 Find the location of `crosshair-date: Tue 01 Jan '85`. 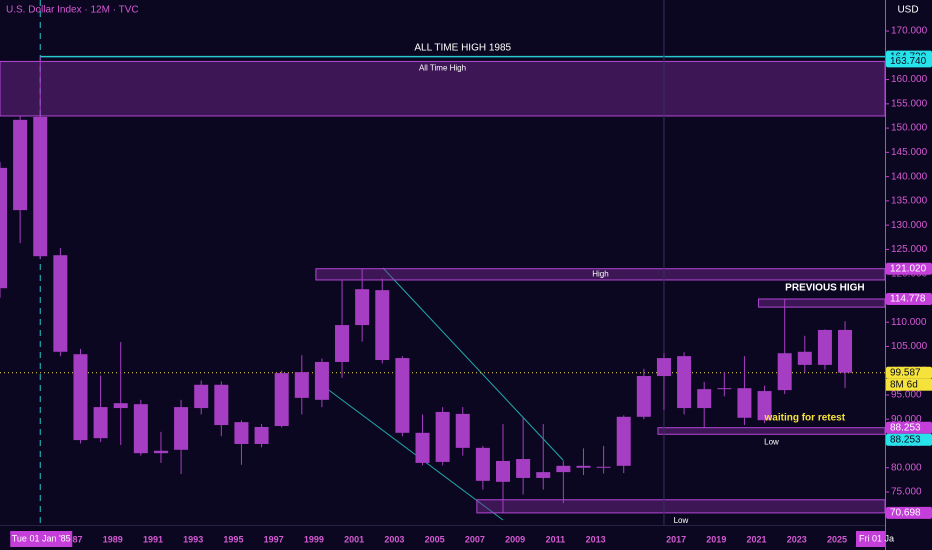

crosshair-date: Tue 01 Jan '85 is located at coordinates (41, 538).